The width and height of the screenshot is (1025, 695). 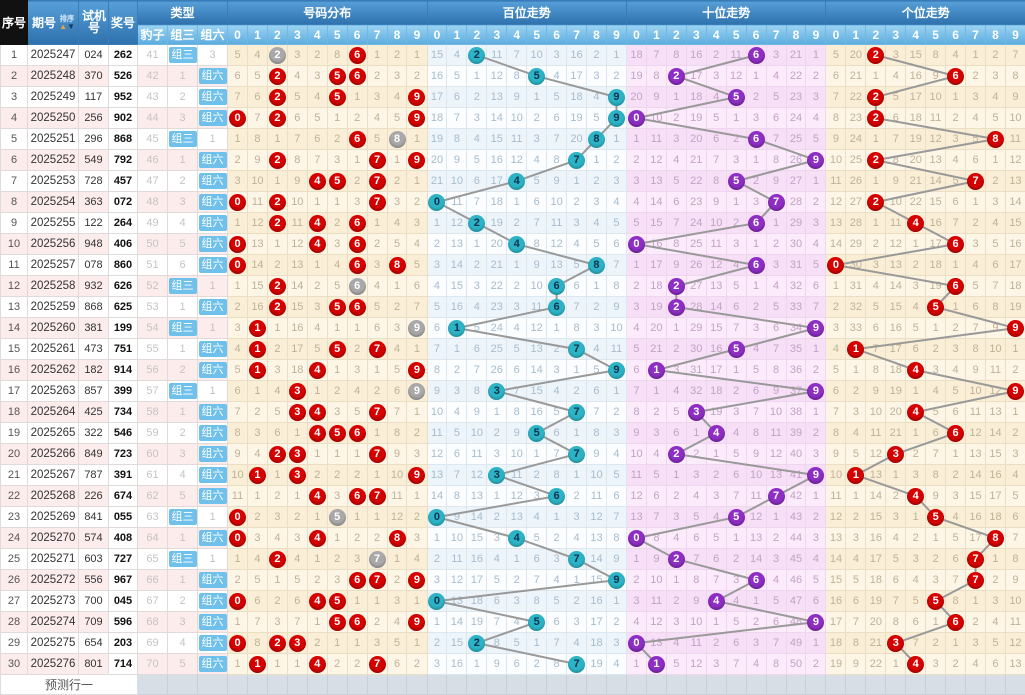 I want to click on units-cell: 21, so click(x=856, y=76).